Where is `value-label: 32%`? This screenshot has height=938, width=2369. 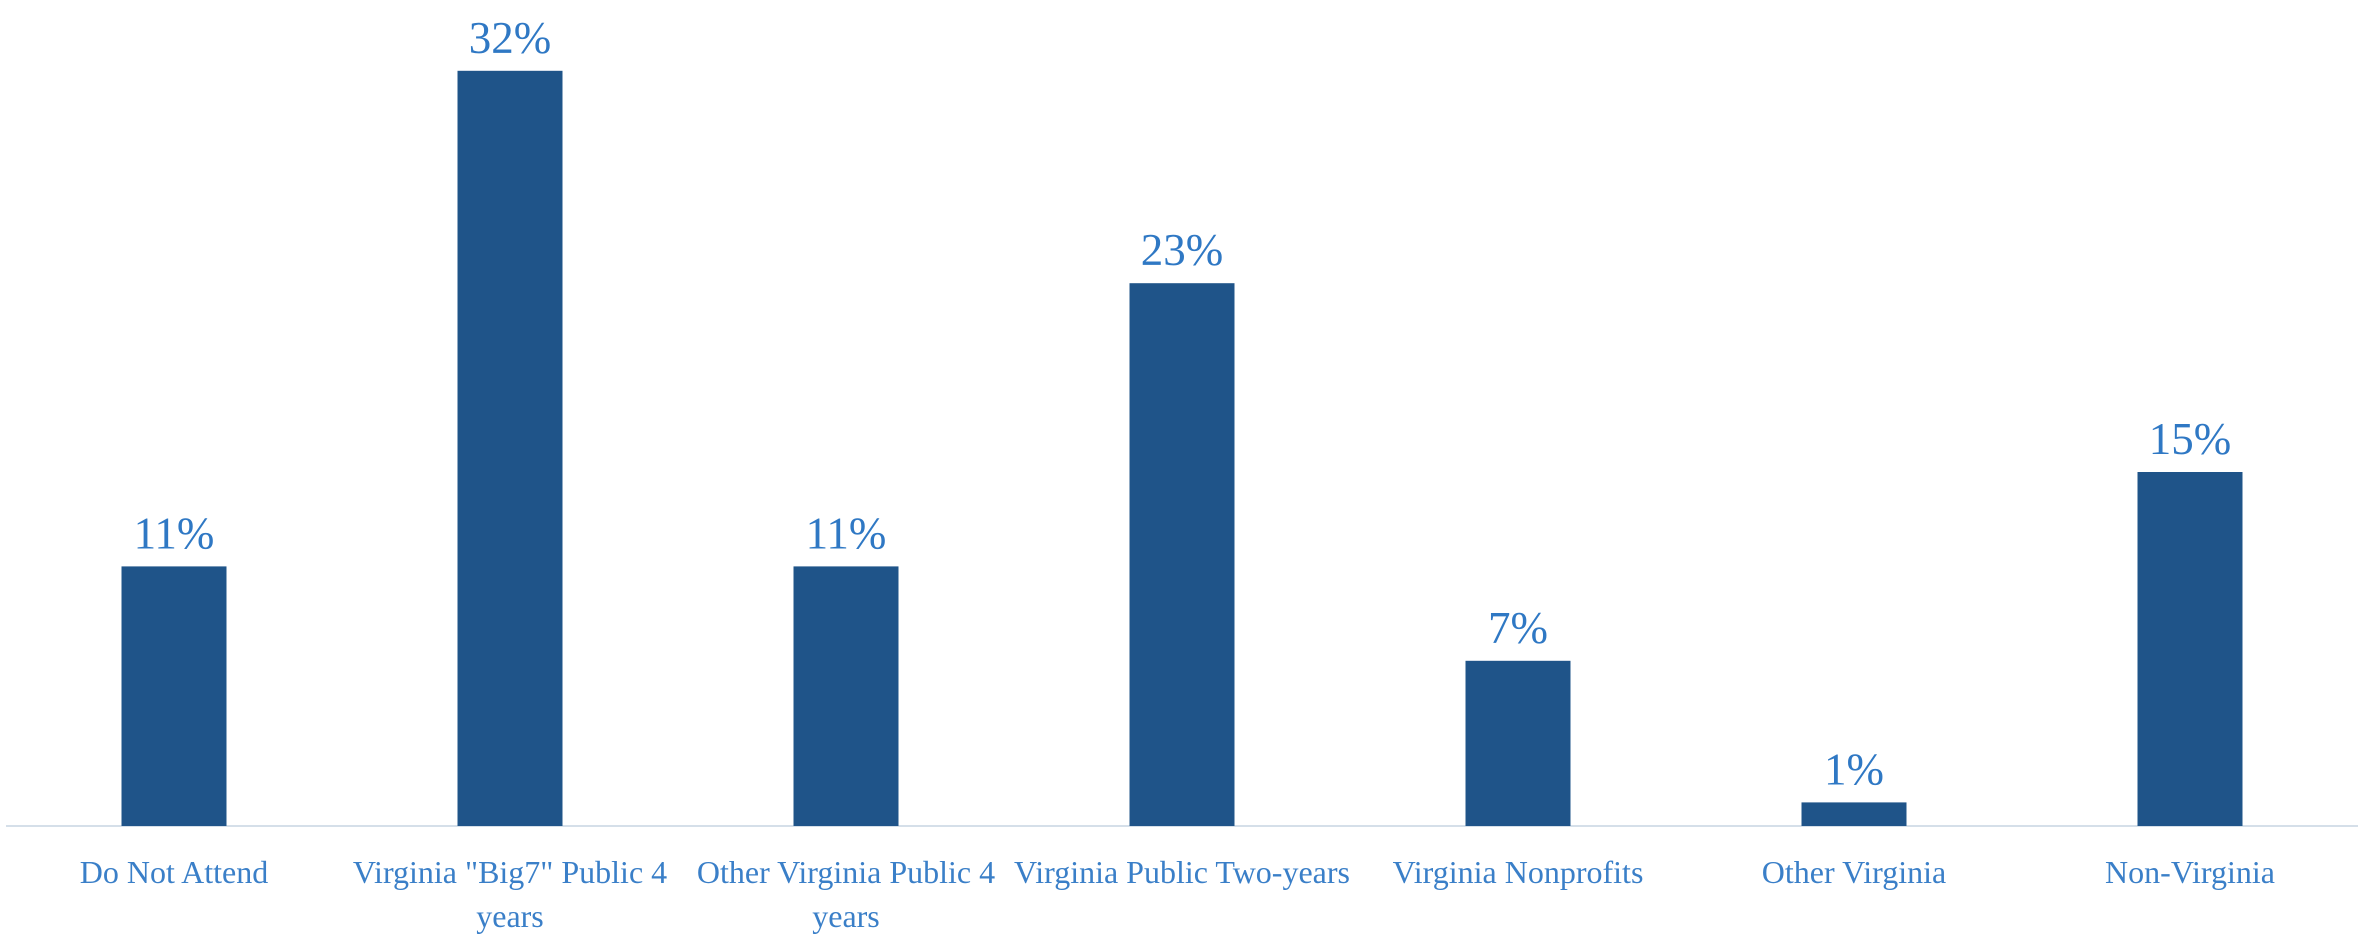 value-label: 32% is located at coordinates (510, 38).